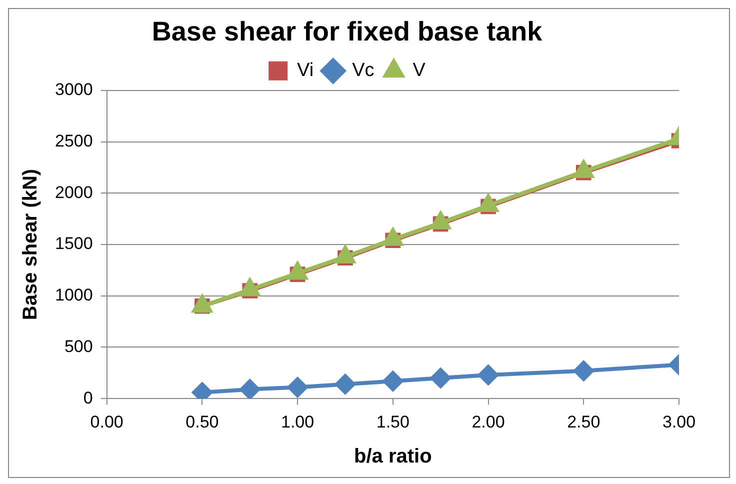 The width and height of the screenshot is (736, 484). Describe the element at coordinates (107, 422) in the screenshot. I see `x-tick-label: 0.00` at that location.